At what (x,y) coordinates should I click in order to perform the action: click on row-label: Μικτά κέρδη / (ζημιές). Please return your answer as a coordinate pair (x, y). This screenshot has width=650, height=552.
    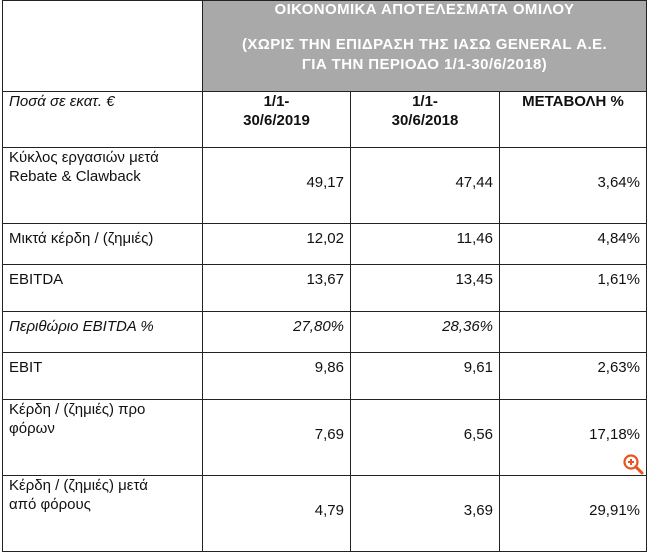
    Looking at the image, I should click on (102, 244).